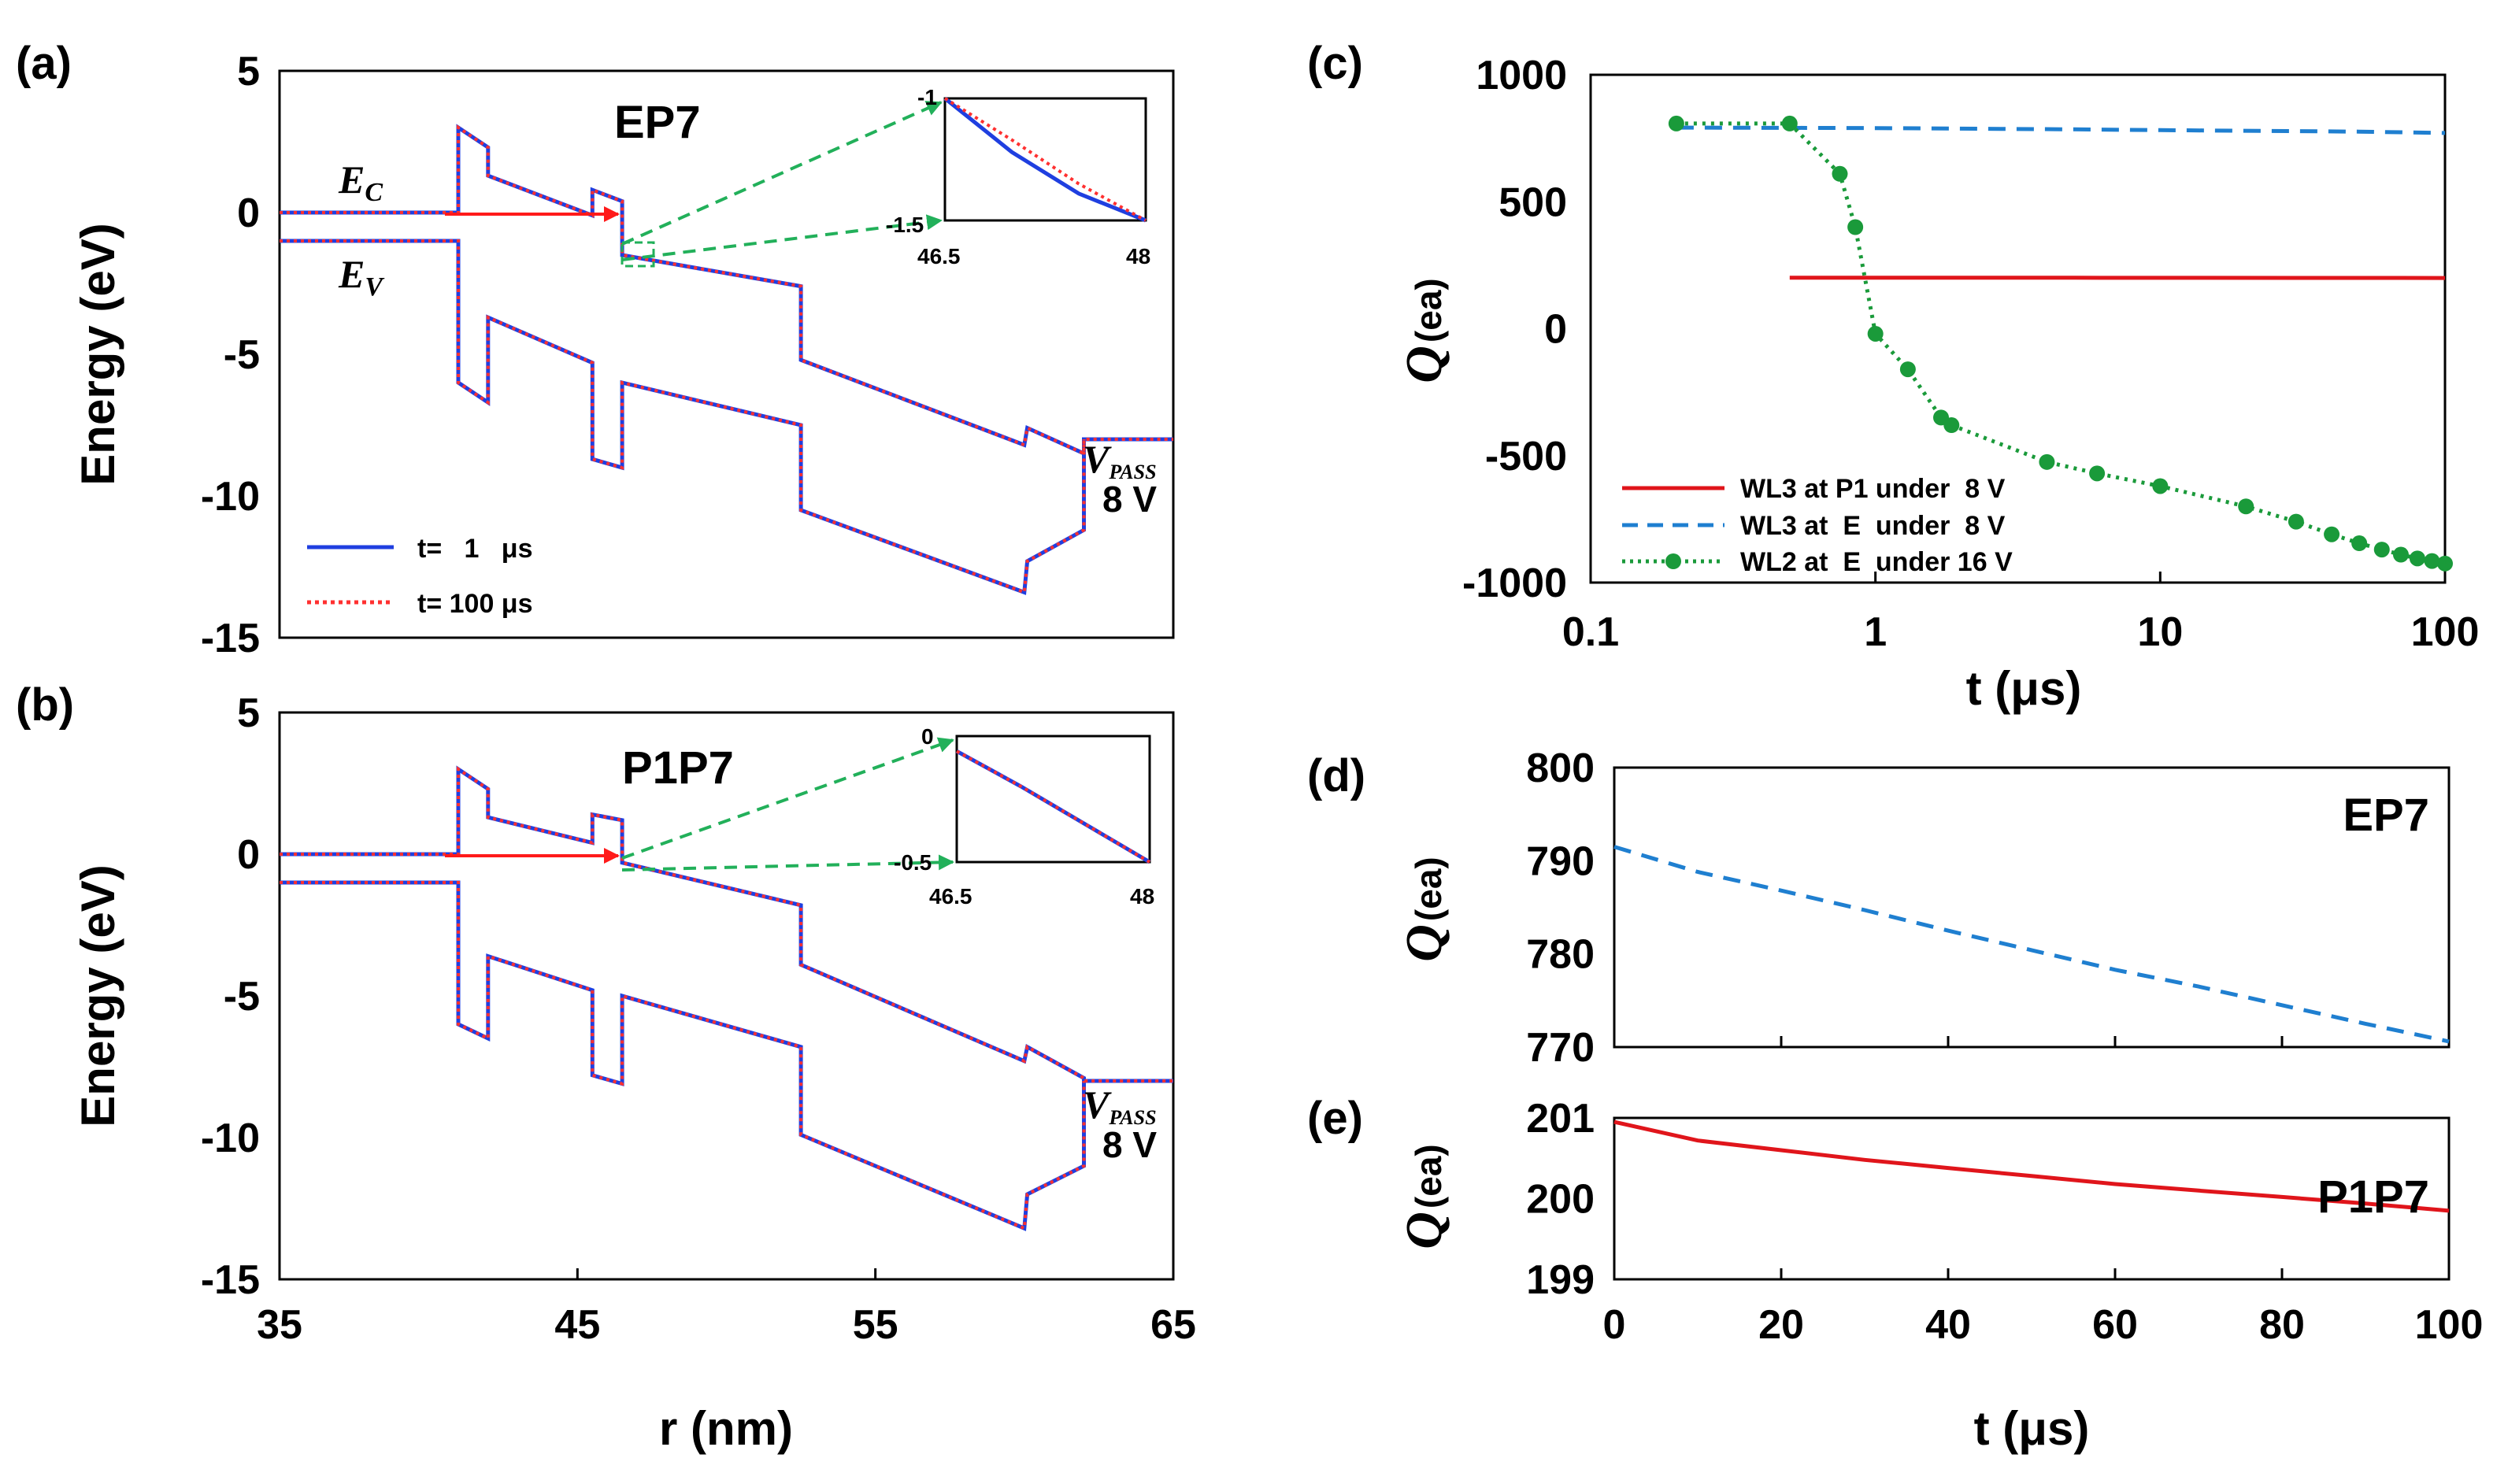 The width and height of the screenshot is (2508, 1484). What do you see at coordinates (2024, 689) in the screenshot?
I see `panel-c-xlabel: t (μs)` at bounding box center [2024, 689].